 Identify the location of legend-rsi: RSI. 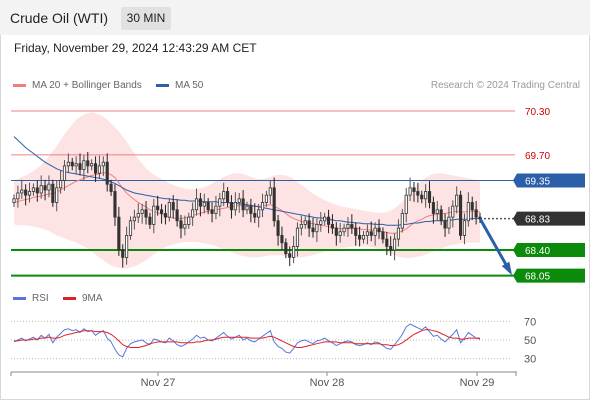
(31, 298).